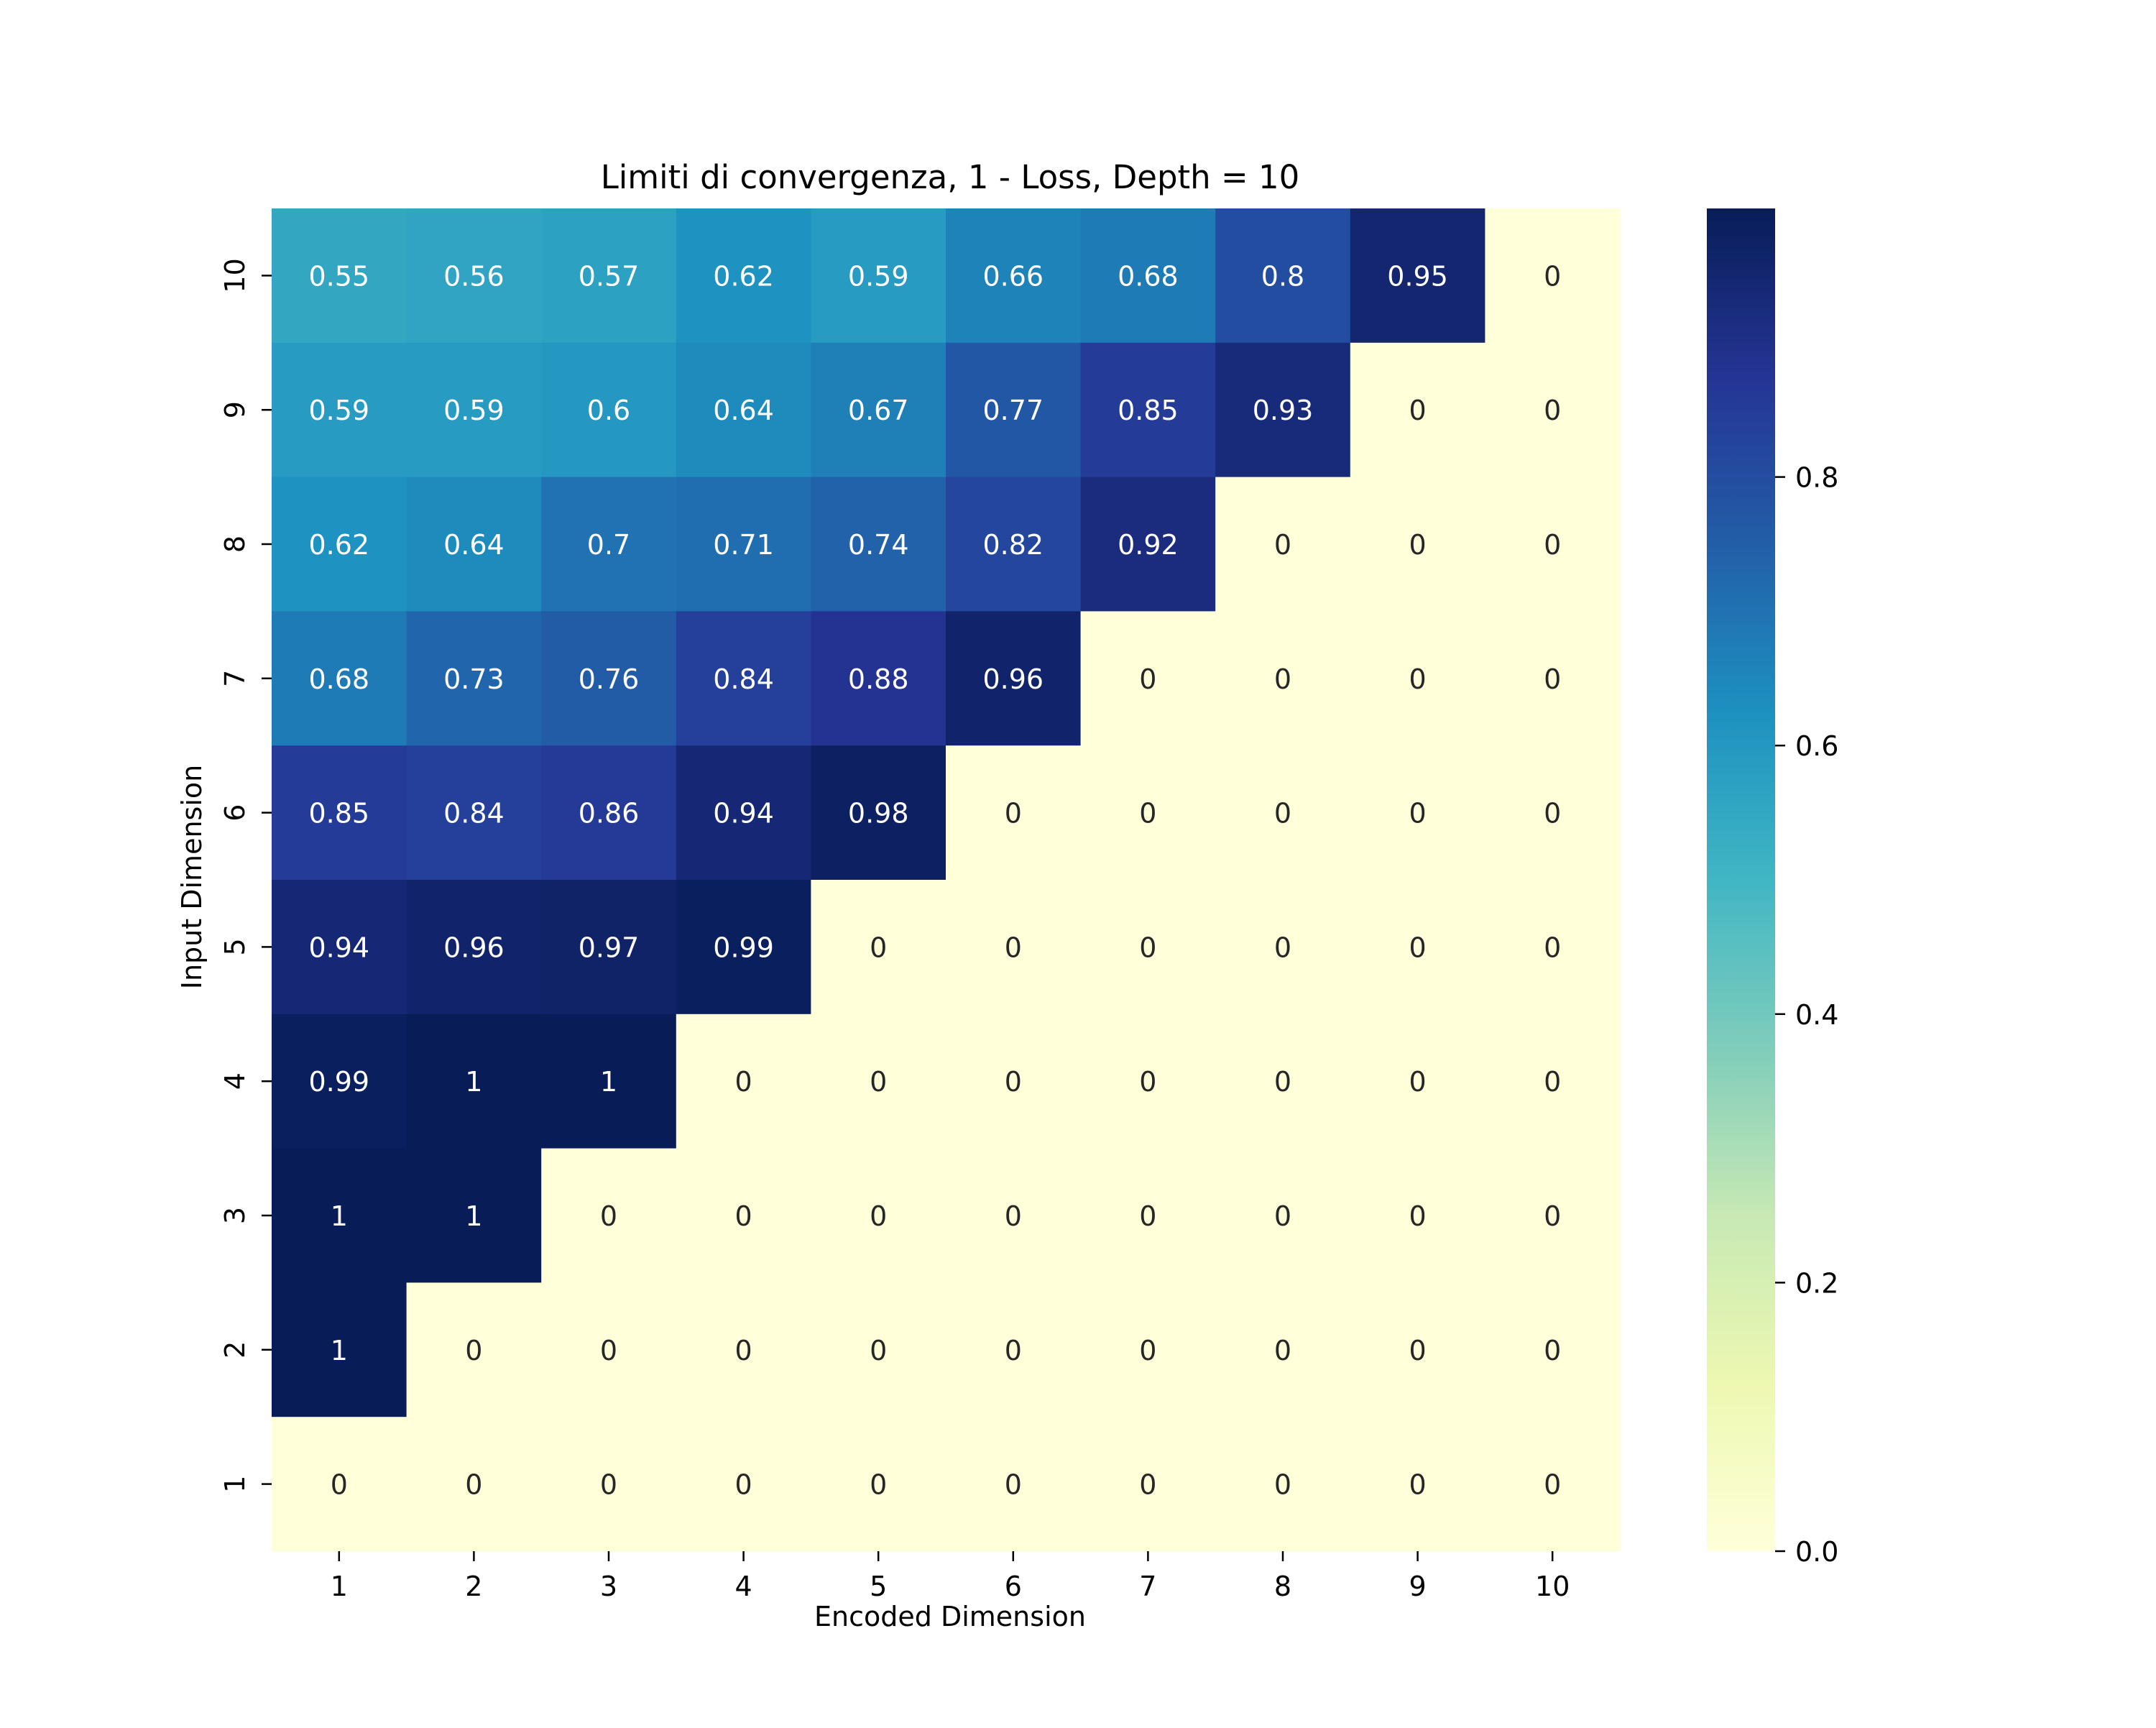 The width and height of the screenshot is (2156, 1728). What do you see at coordinates (1817, 1283) in the screenshot?
I see `colorbar-tick-label: 0.2` at bounding box center [1817, 1283].